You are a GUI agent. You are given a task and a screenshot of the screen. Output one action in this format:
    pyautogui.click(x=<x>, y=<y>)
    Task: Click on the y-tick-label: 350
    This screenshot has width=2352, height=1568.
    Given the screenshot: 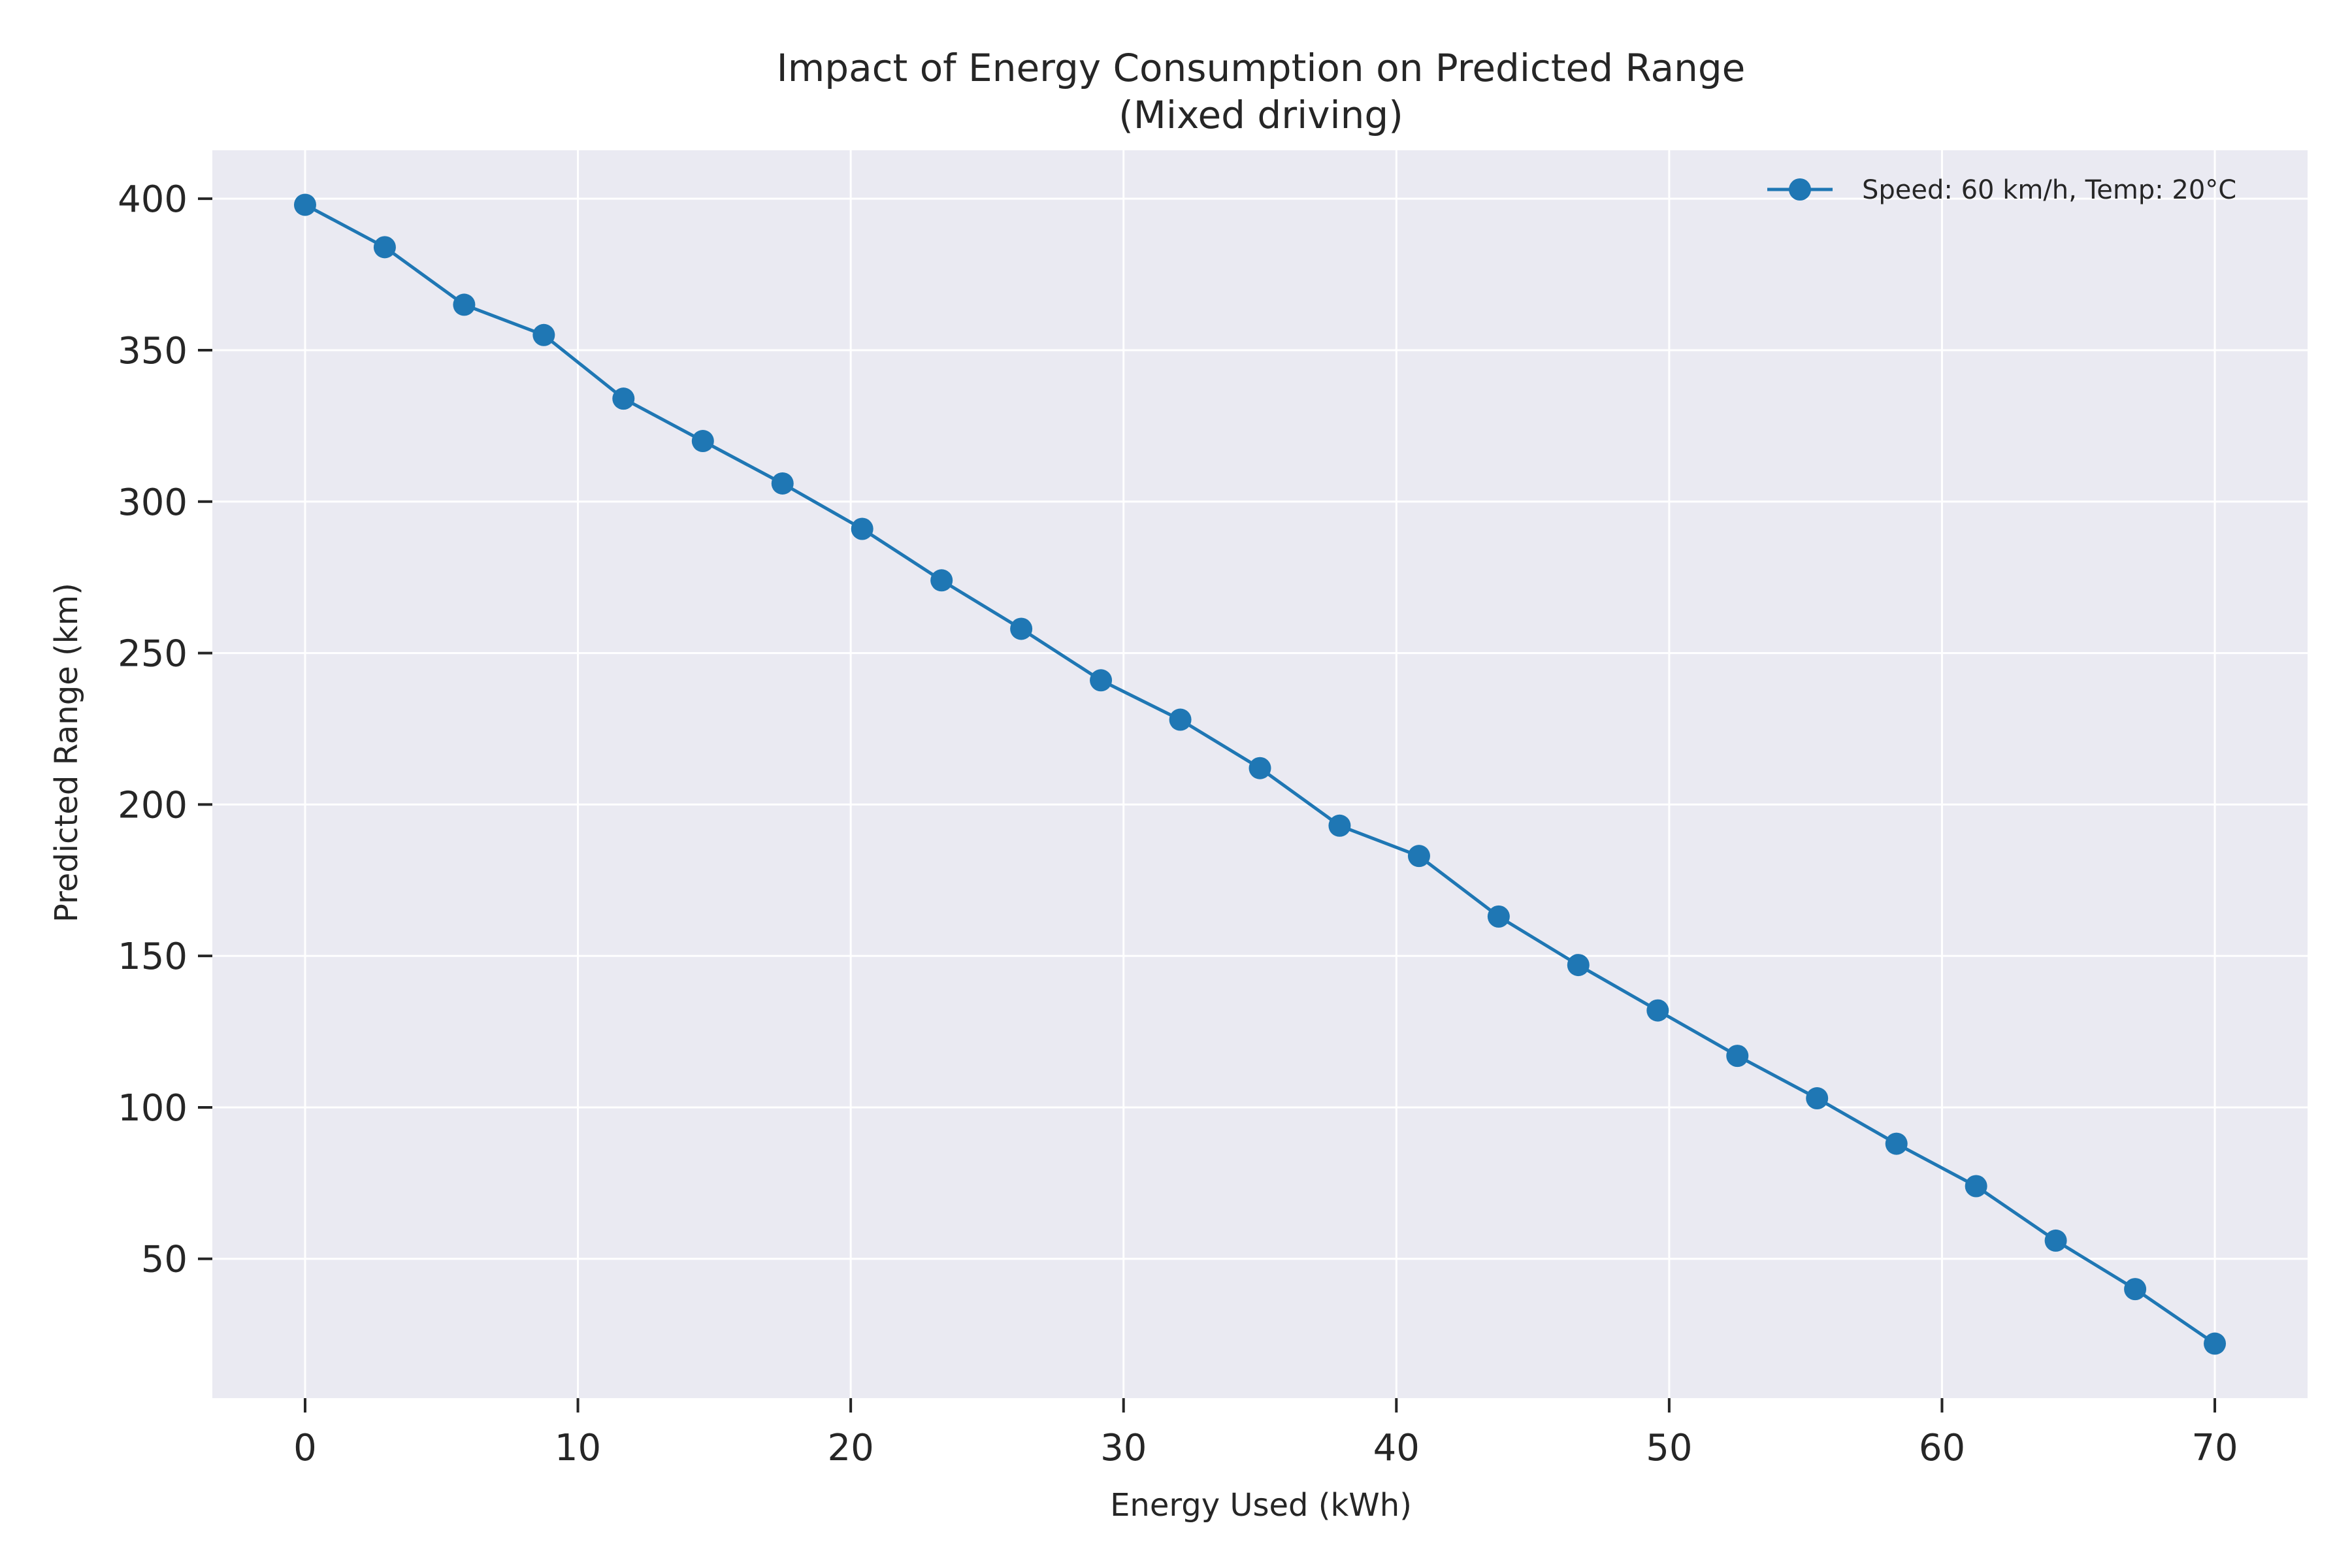 What is the action you would take?
    pyautogui.click(x=153, y=351)
    